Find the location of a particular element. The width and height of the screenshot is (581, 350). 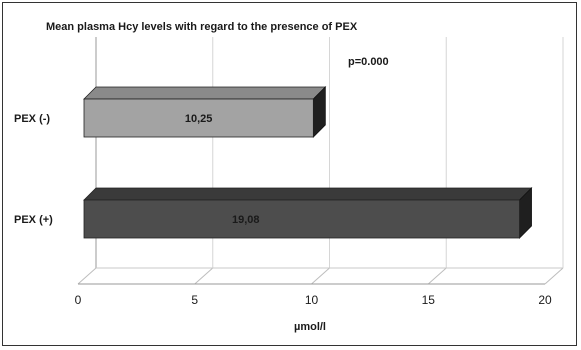

x-tick-label: 10 is located at coordinates (312, 300).